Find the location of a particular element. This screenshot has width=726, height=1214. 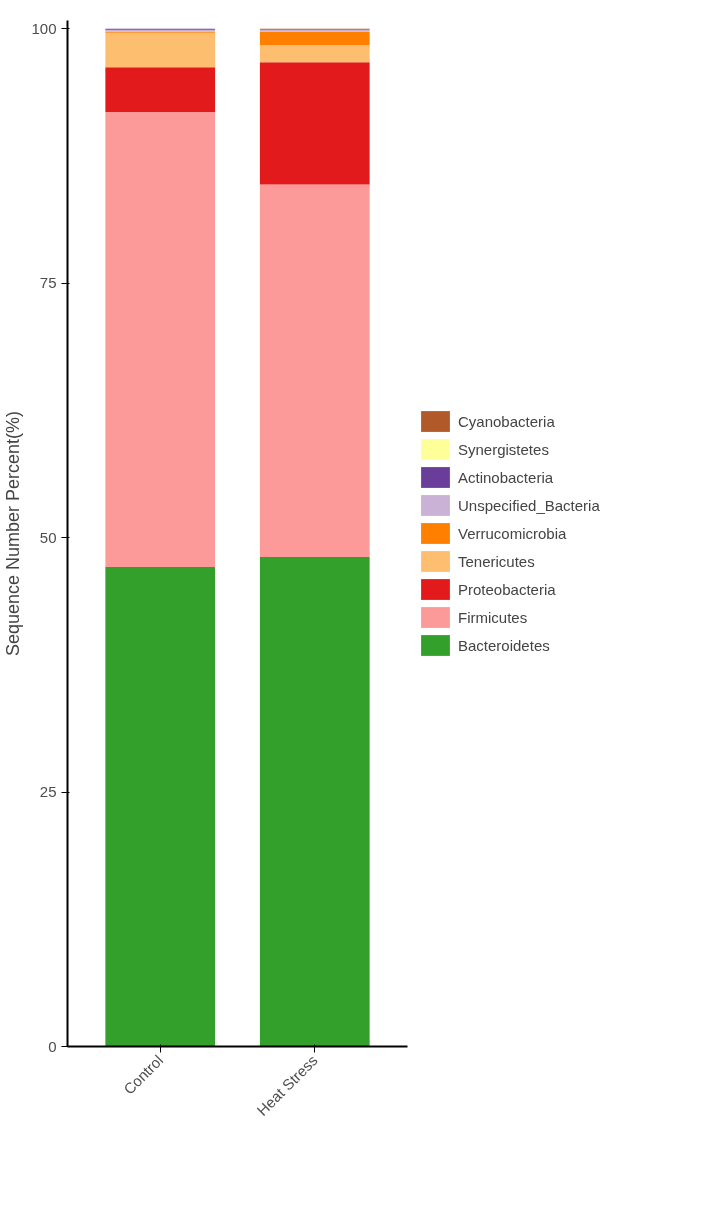

legend-label: Verrucomicrobia is located at coordinates (512, 533).